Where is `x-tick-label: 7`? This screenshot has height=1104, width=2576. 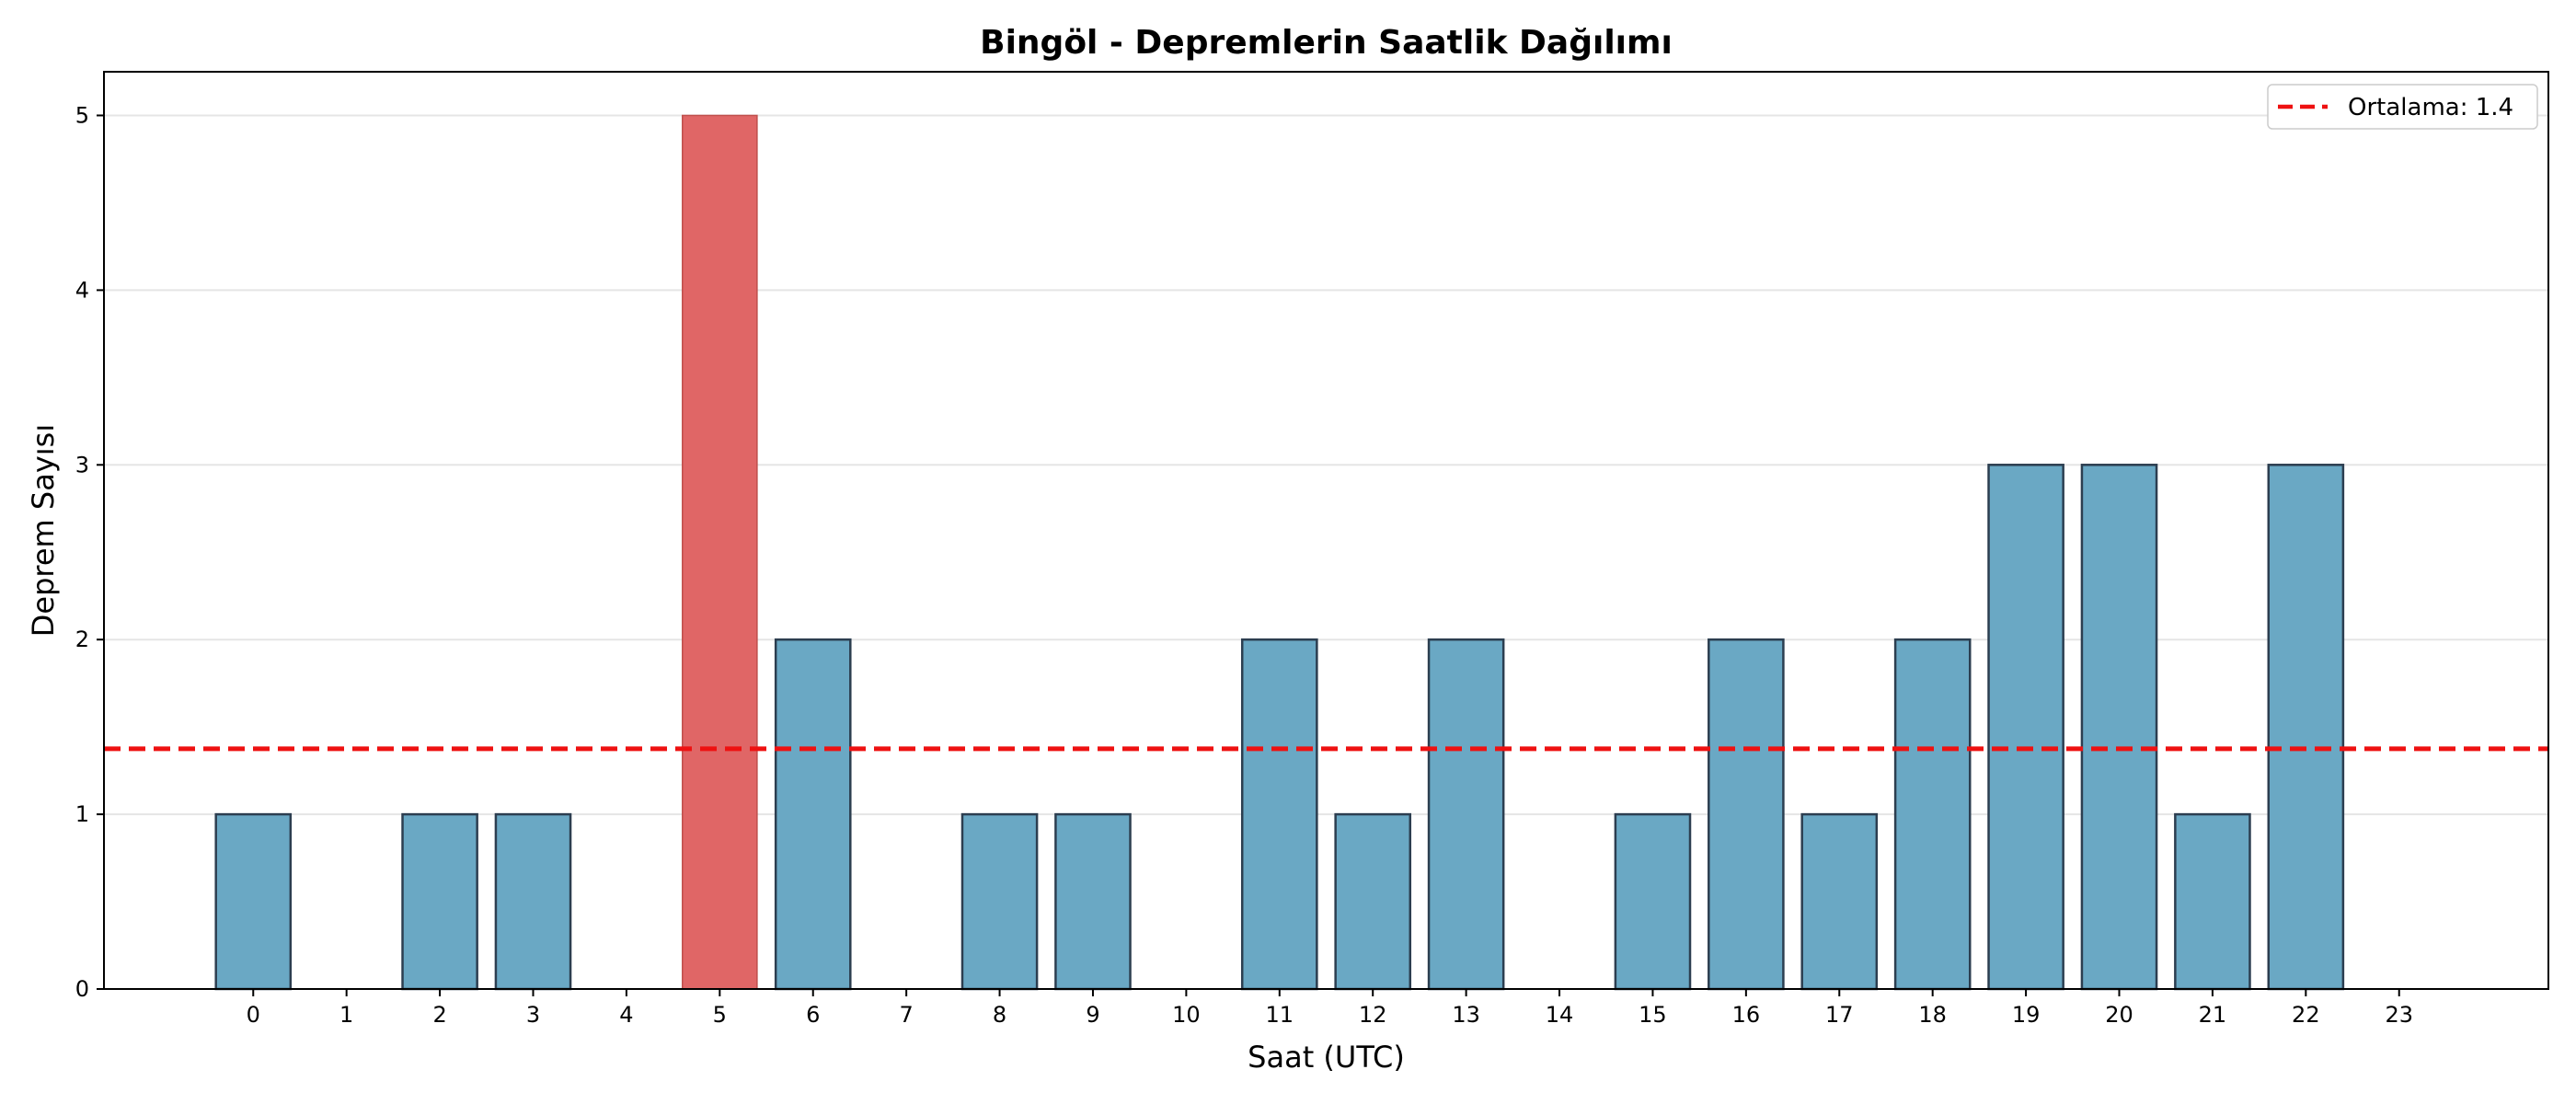
x-tick-label: 7 is located at coordinates (907, 1015).